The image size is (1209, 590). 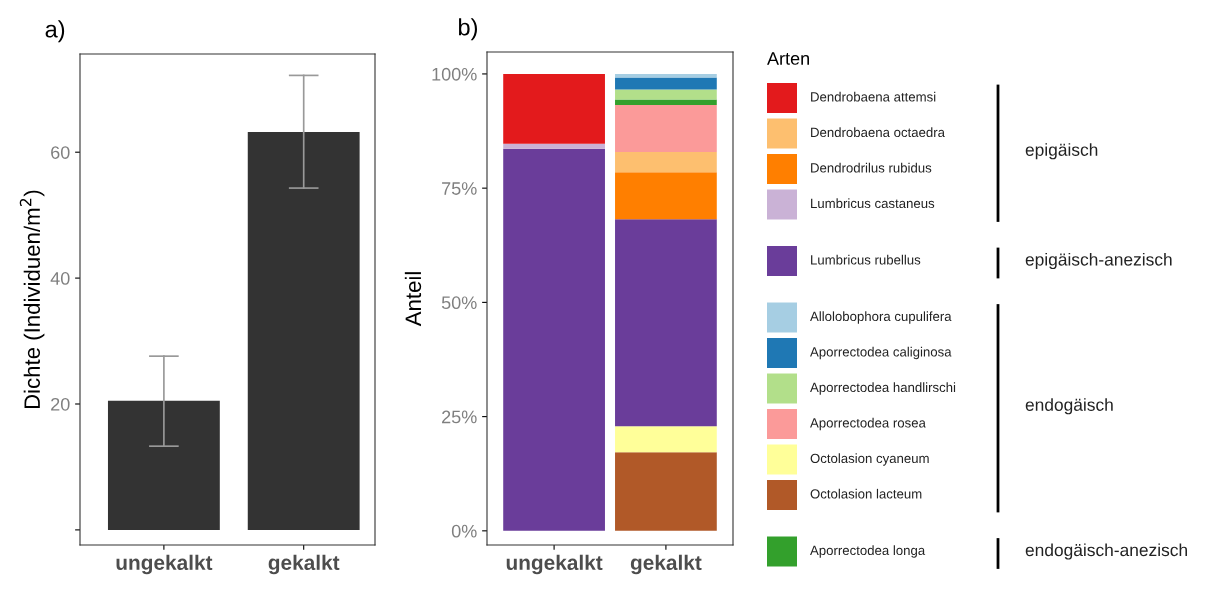 What do you see at coordinates (1069, 406) in the screenshot?
I see `text: endogäisch` at bounding box center [1069, 406].